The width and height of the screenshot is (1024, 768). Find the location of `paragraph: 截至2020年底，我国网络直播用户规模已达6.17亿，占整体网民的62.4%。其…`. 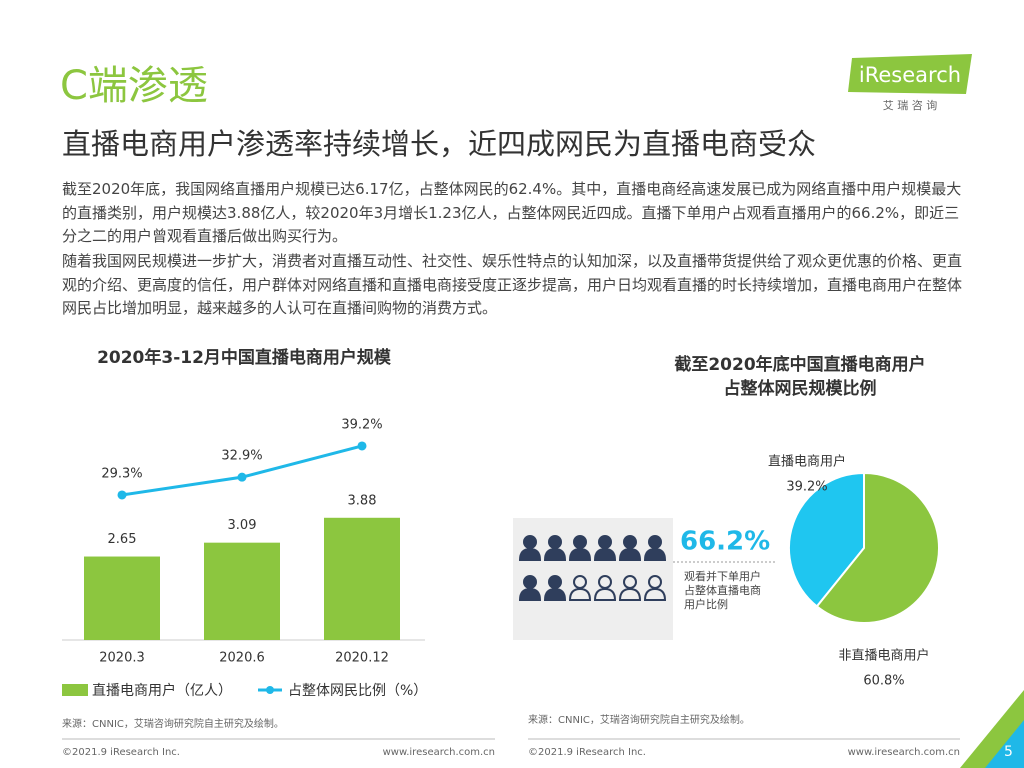

paragraph: 截至2020年底，我国网络直播用户规模已达6.17亿，占整体网民的62.4%。其… is located at coordinates (512, 212).